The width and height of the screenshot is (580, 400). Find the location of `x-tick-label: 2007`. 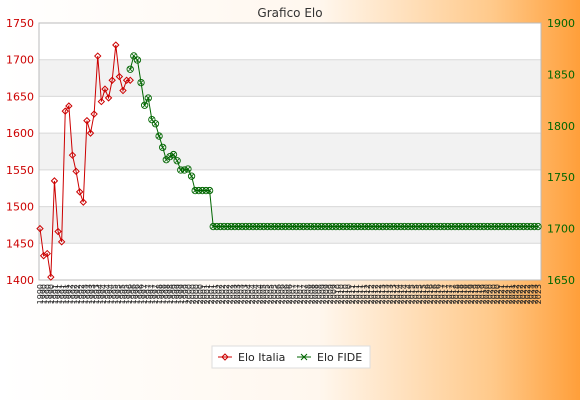

x-tick-label: 2007 is located at coordinates (293, 294).